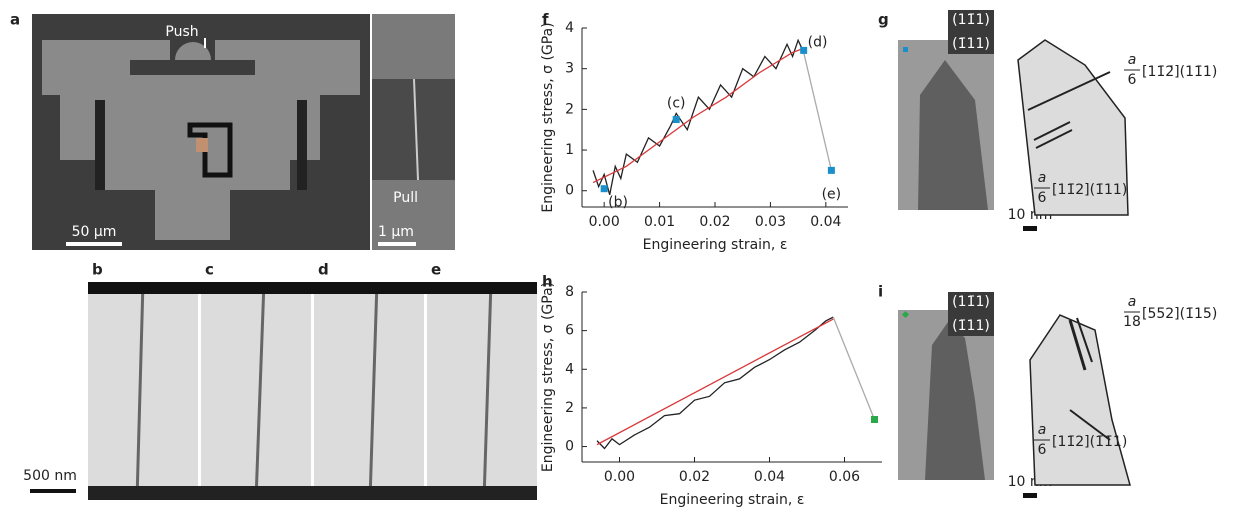 The image size is (1248, 526). I want to click on nanowire, so click(416, 129).